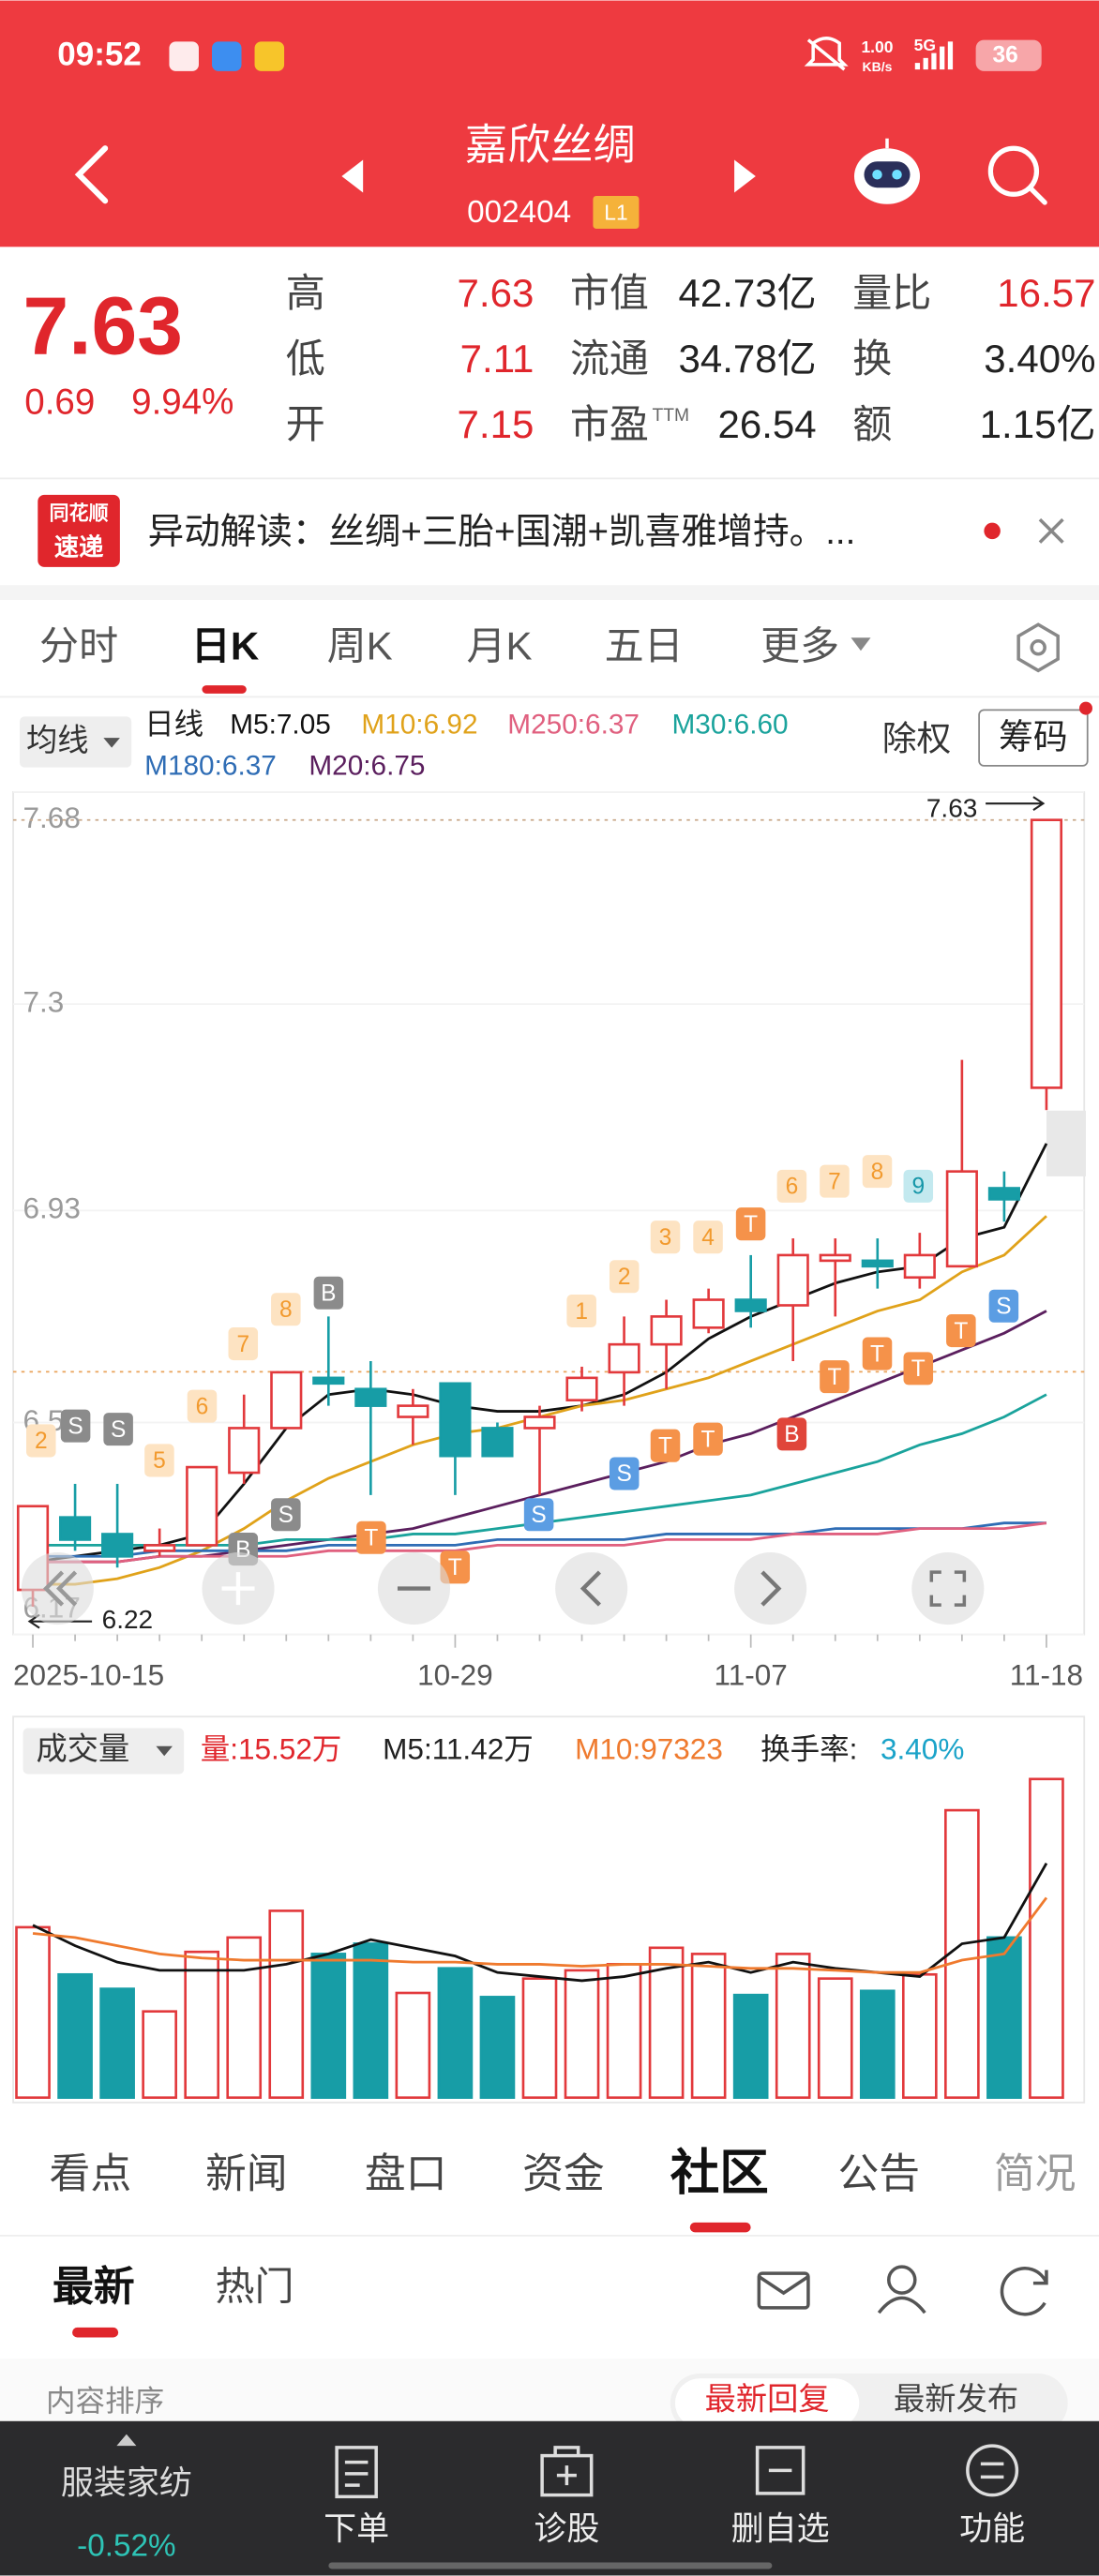 The image size is (1099, 2576). What do you see at coordinates (1038, 648) in the screenshot?
I see `settings-icon` at bounding box center [1038, 648].